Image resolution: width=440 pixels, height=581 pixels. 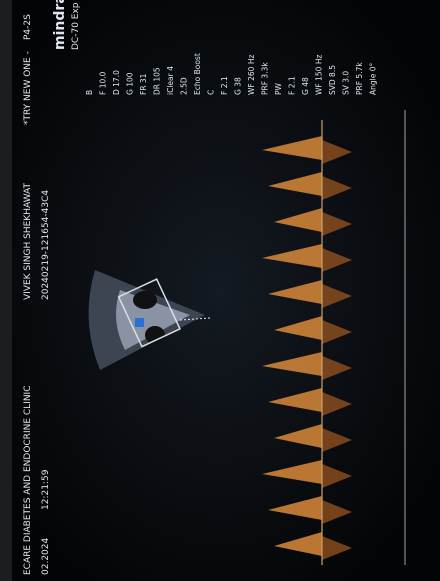 What do you see at coordinates (211, 92) in the screenshot?
I see `parameter: C` at bounding box center [211, 92].